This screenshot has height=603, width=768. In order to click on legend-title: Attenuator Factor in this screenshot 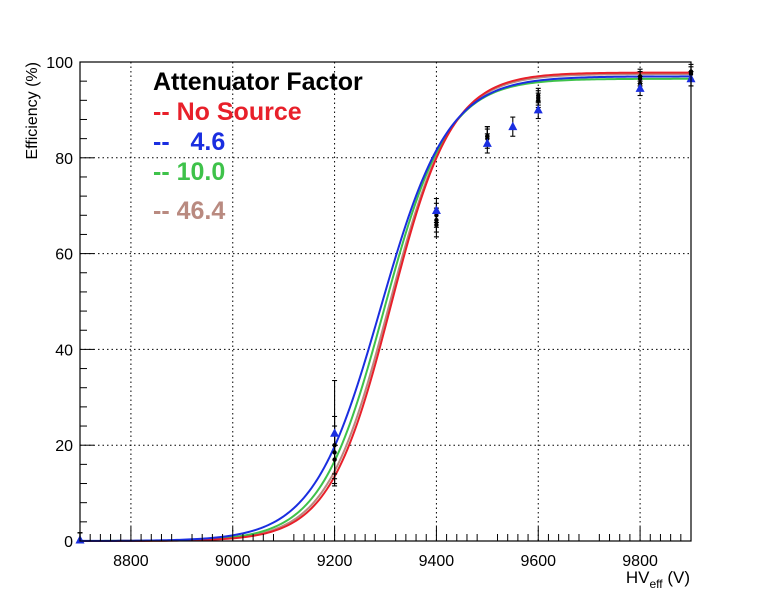, I will do `click(258, 82)`.